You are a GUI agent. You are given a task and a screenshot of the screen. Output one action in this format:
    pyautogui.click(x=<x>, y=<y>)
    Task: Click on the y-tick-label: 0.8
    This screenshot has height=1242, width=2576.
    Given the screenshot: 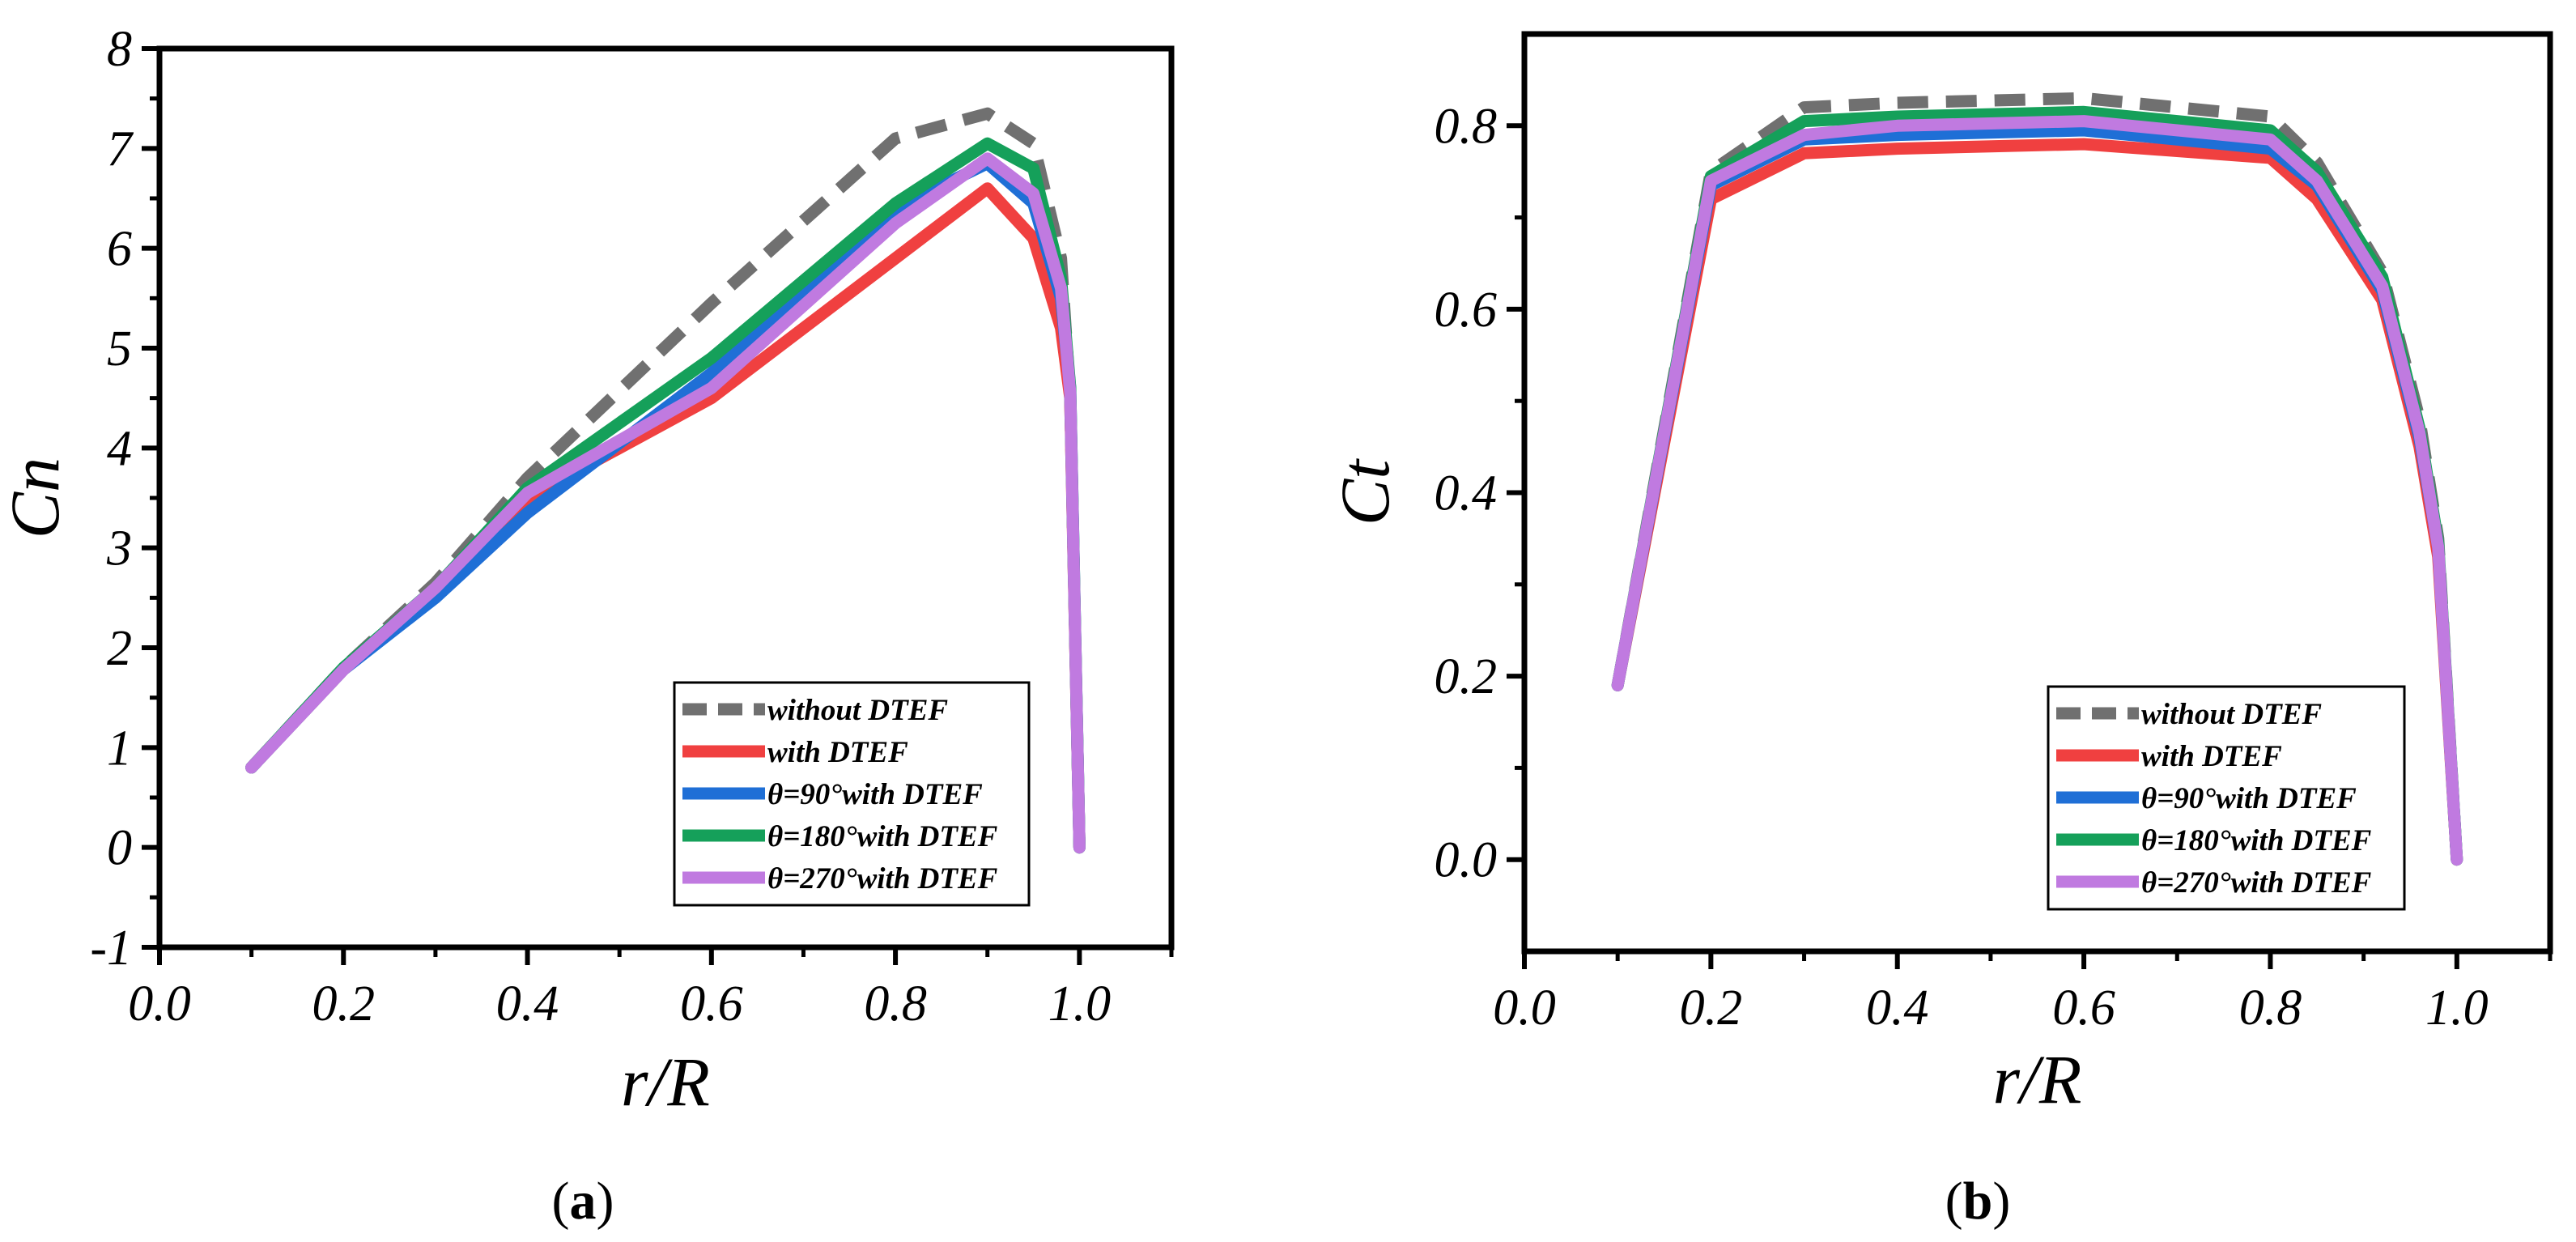 What is the action you would take?
    pyautogui.click(x=1466, y=126)
    